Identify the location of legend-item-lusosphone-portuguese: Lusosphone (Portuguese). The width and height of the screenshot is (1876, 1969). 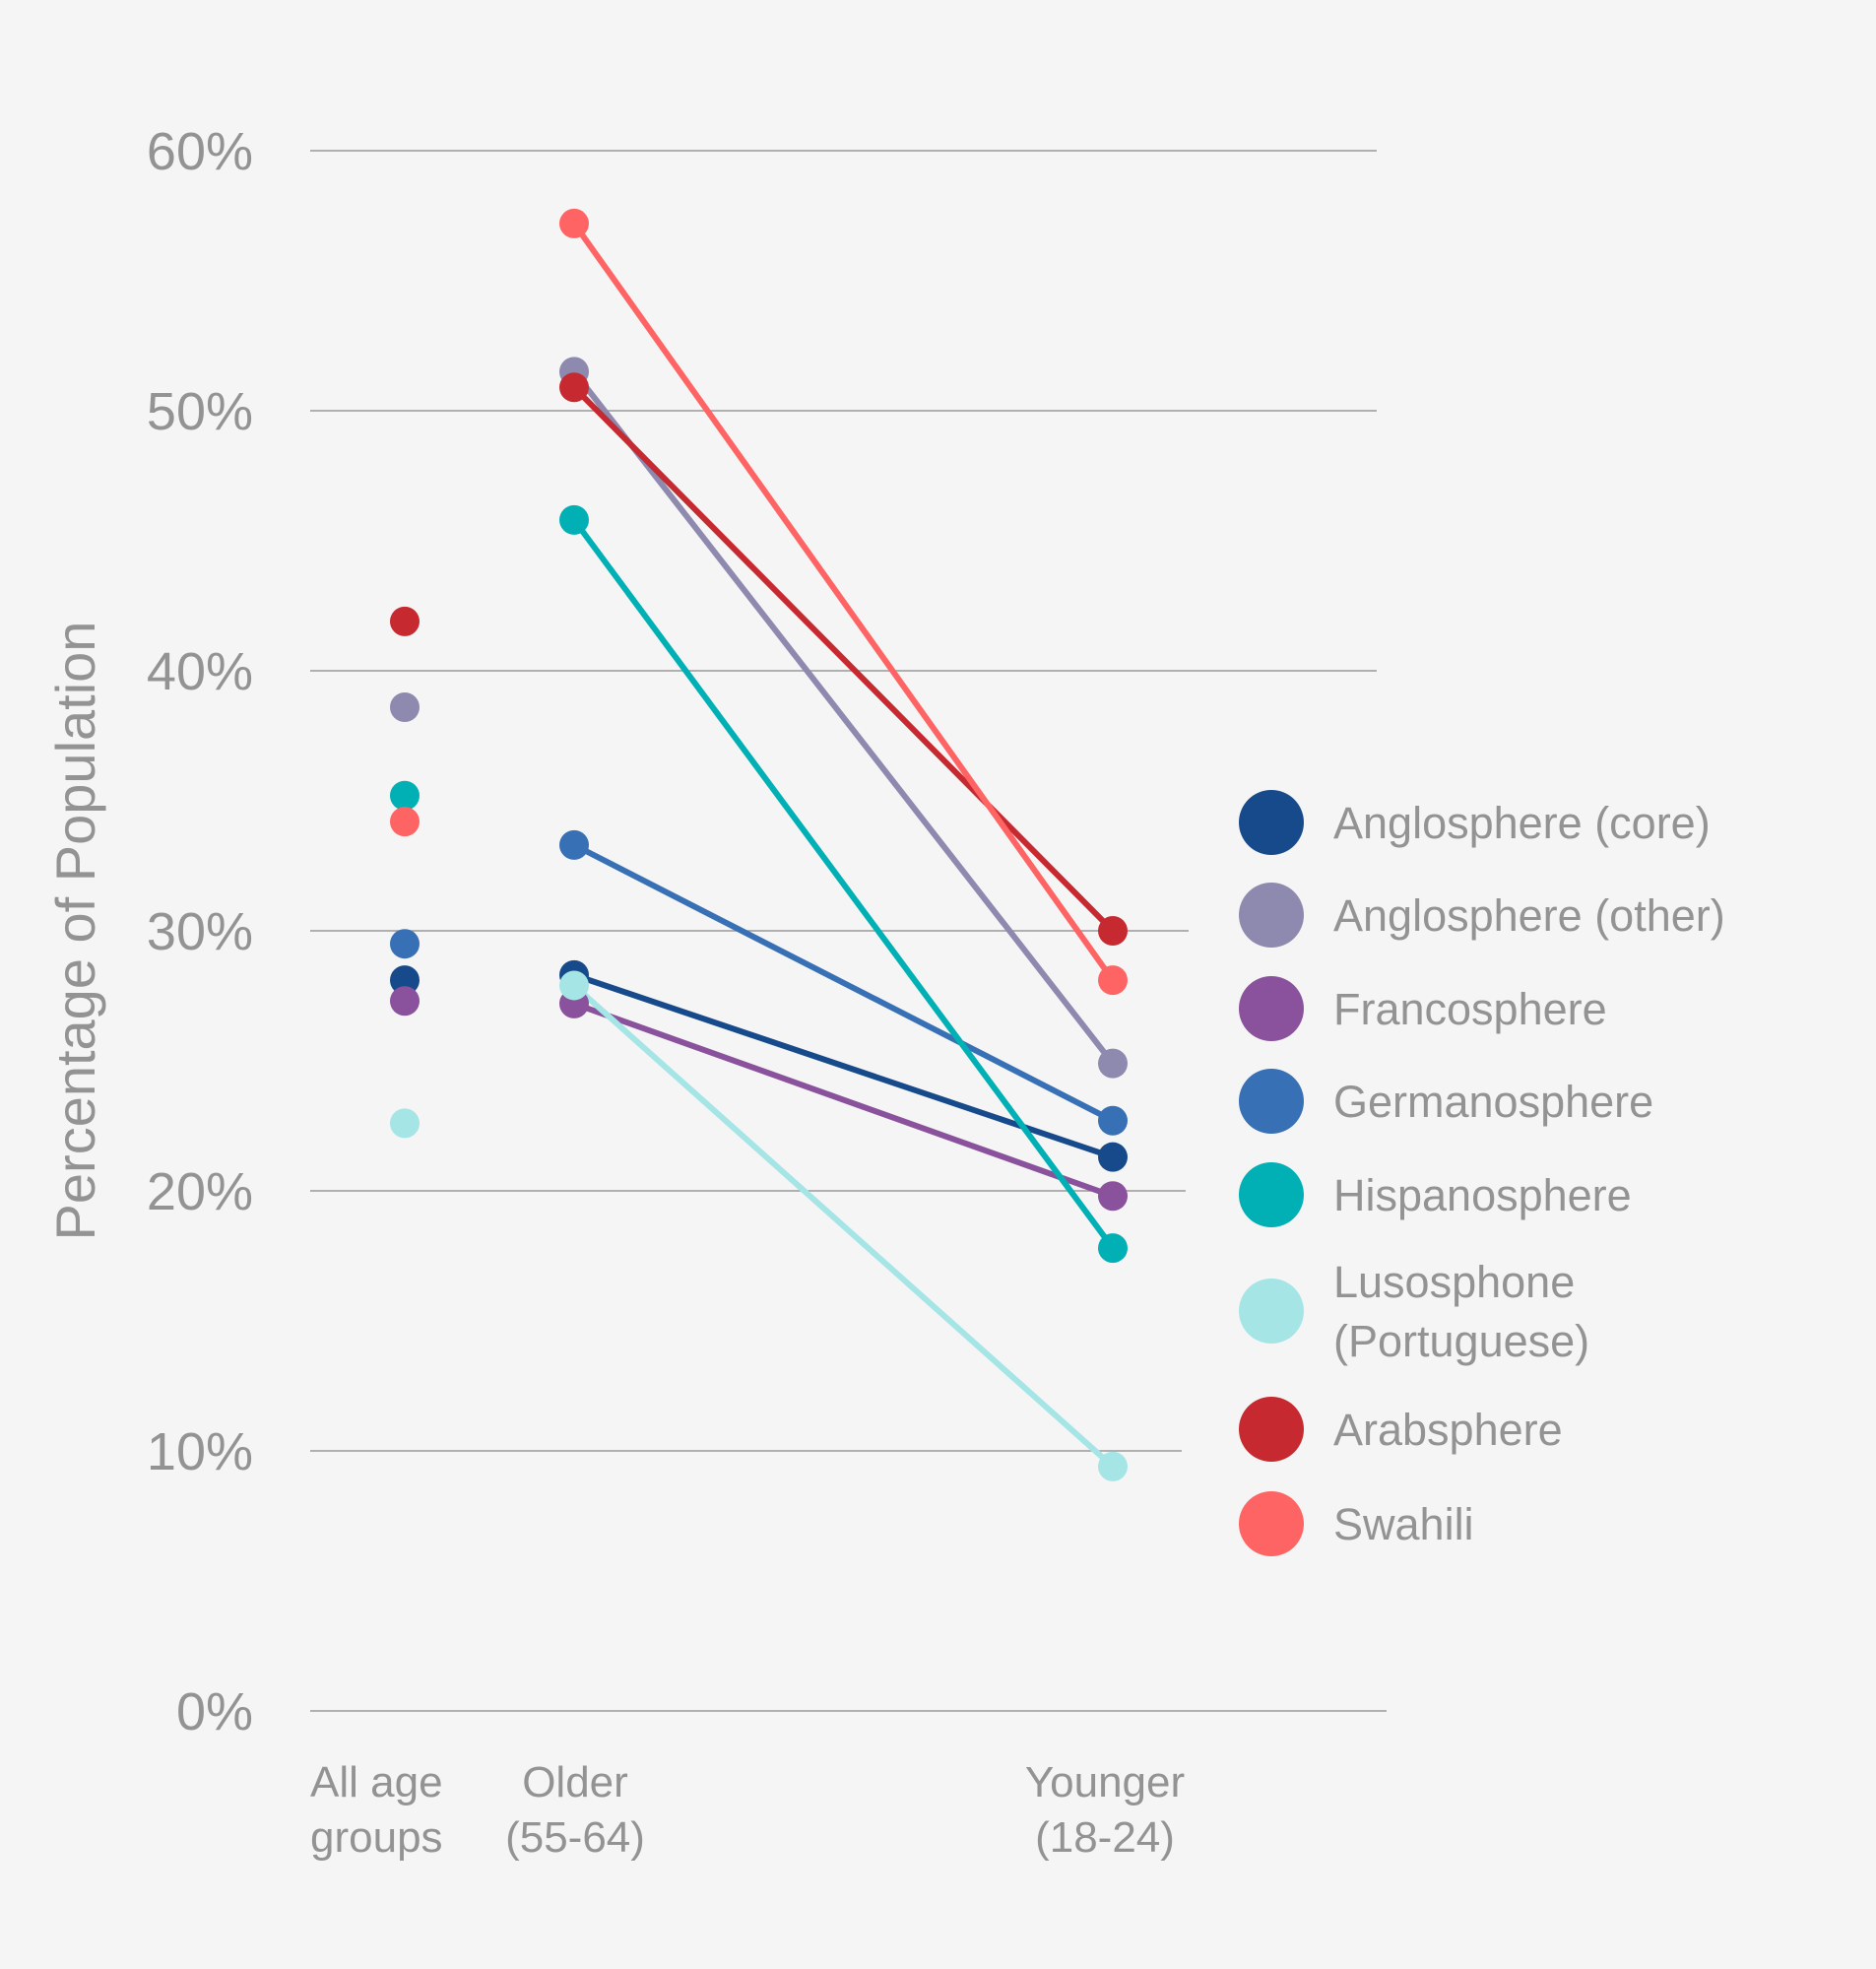
(1414, 1311).